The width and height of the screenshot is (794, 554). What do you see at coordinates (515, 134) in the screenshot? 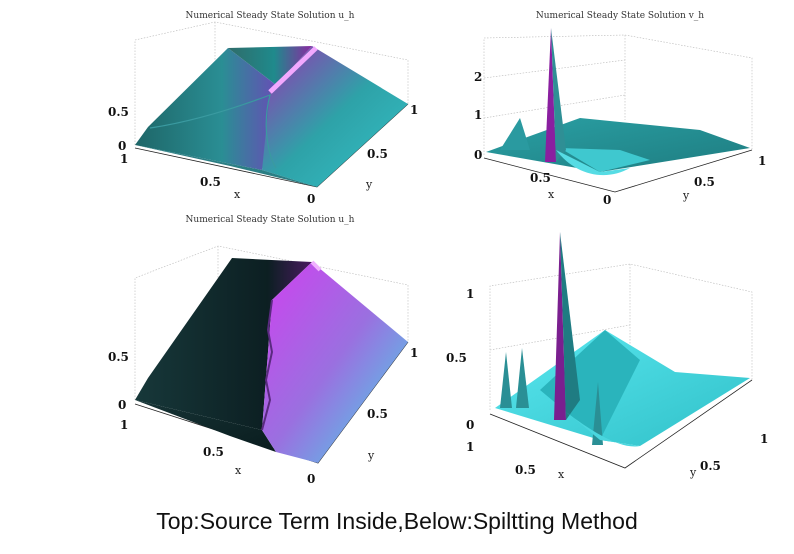
I see `surface-left-spike` at bounding box center [515, 134].